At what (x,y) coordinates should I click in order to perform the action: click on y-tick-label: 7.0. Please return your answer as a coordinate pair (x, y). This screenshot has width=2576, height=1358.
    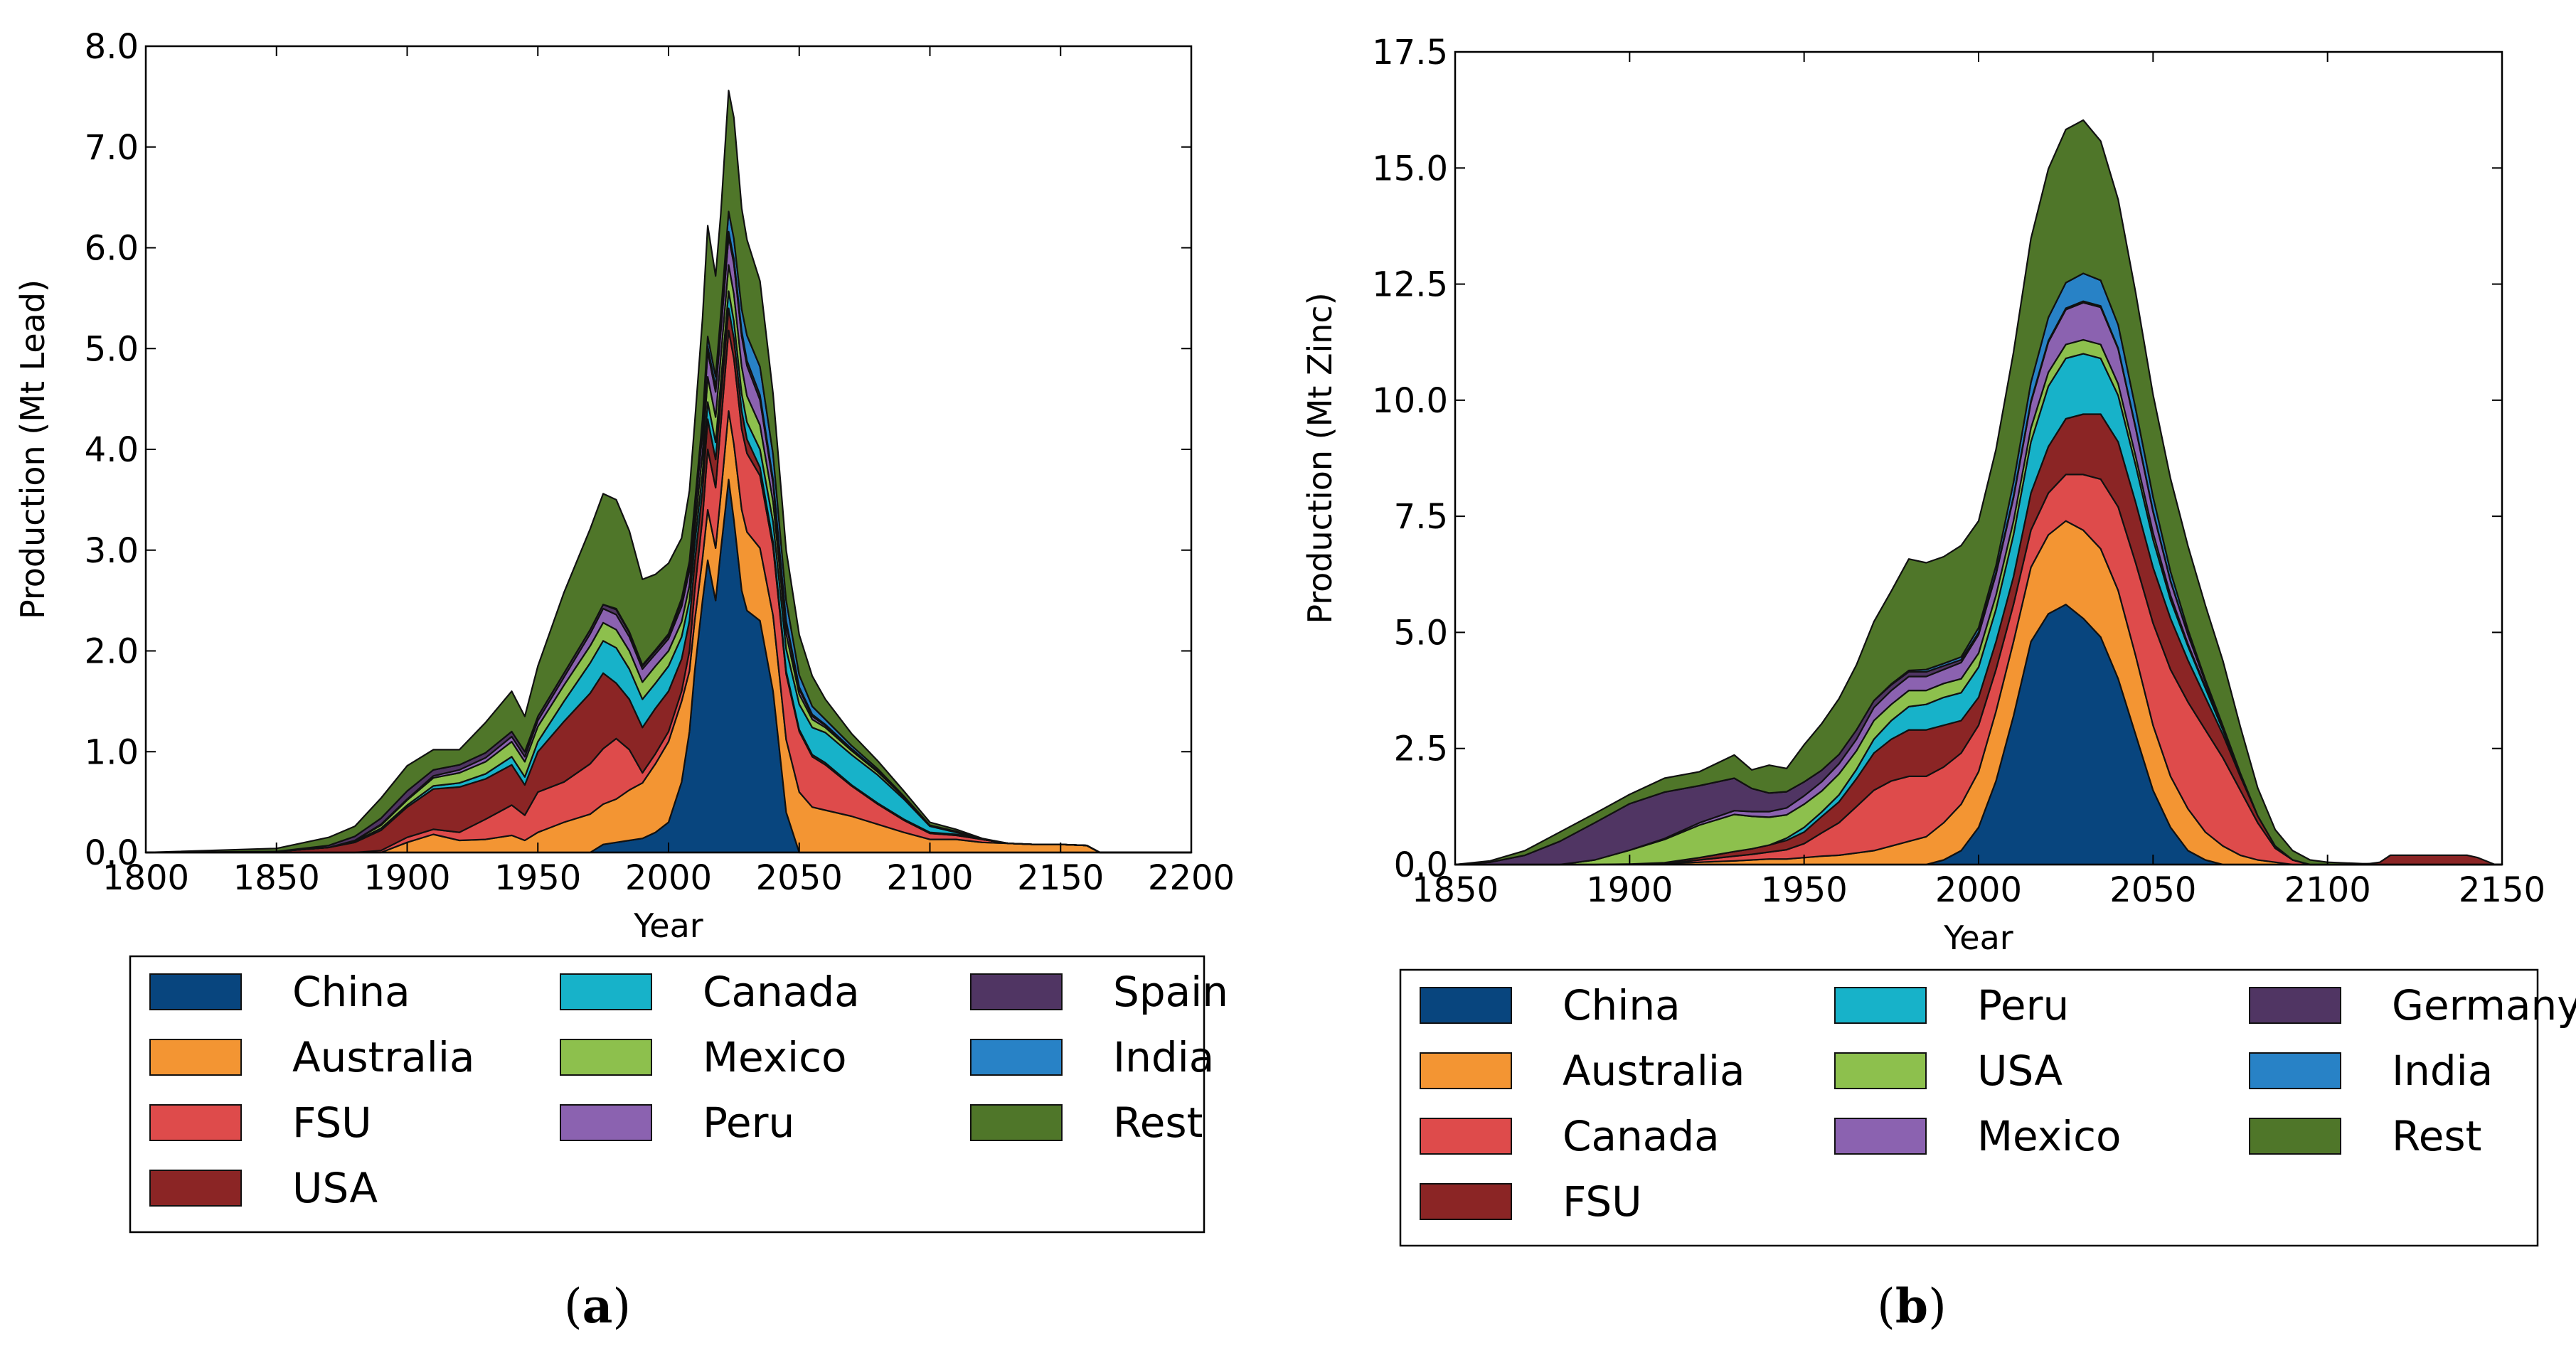
    Looking at the image, I should click on (112, 148).